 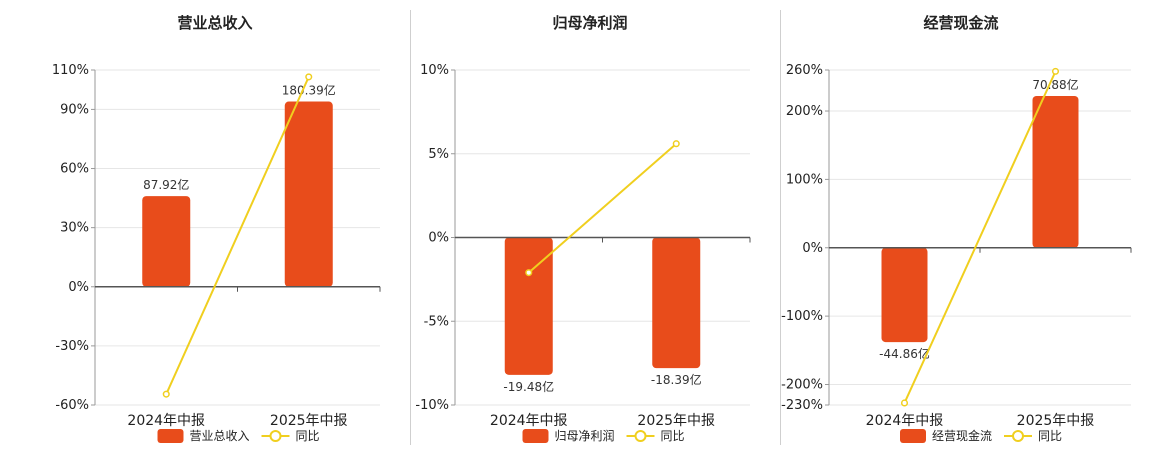 What do you see at coordinates (962, 435) in the screenshot?
I see `legend-bar-label: 经营现金流` at bounding box center [962, 435].